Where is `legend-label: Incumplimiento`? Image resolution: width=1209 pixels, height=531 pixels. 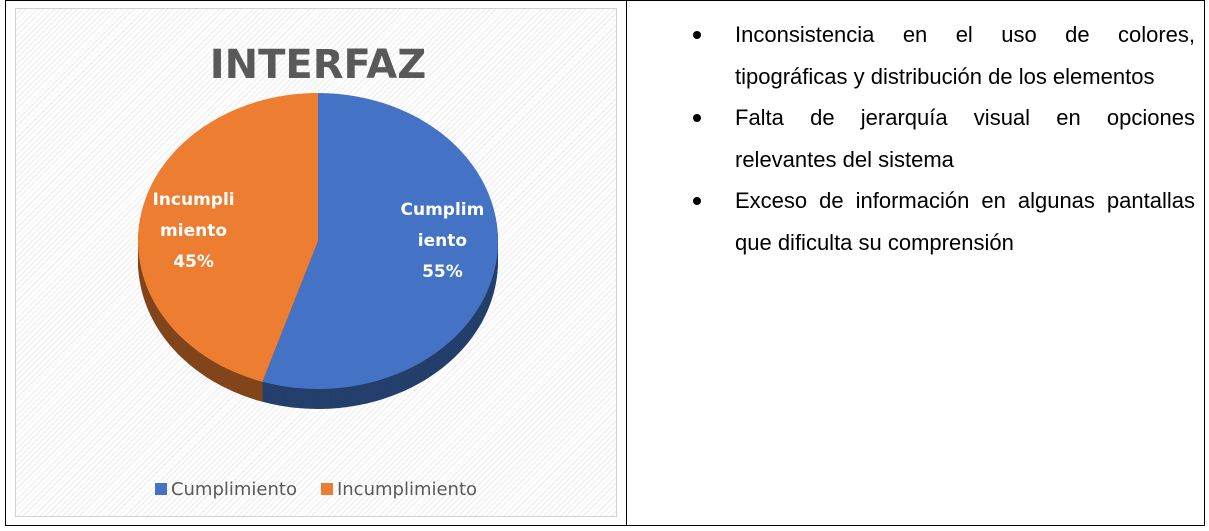 legend-label: Incumplimiento is located at coordinates (407, 489).